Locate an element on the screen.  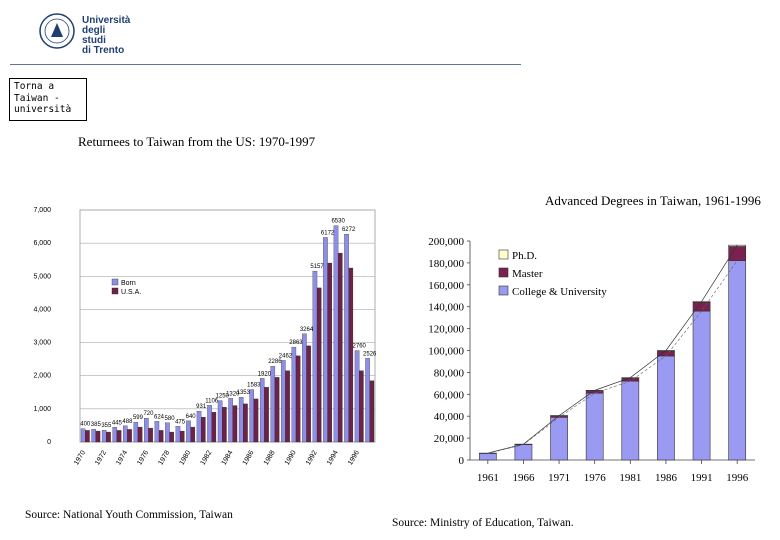
chart2-legend-college-label: College & University is located at coordinates (559, 292).